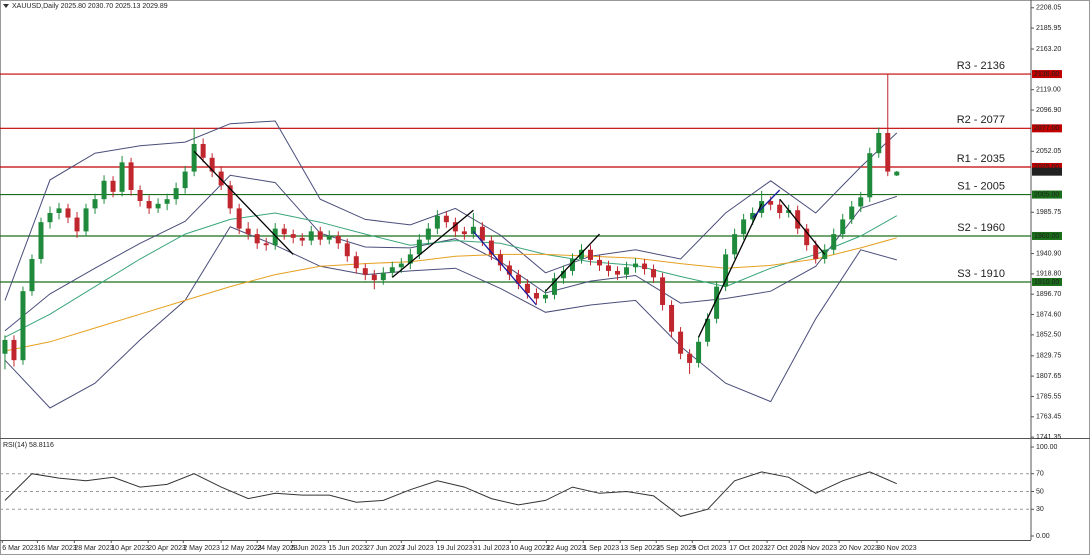 The width and height of the screenshot is (1090, 555). What do you see at coordinates (1048, 28) in the screenshot?
I see `y-tick-label: 2185.95` at bounding box center [1048, 28].